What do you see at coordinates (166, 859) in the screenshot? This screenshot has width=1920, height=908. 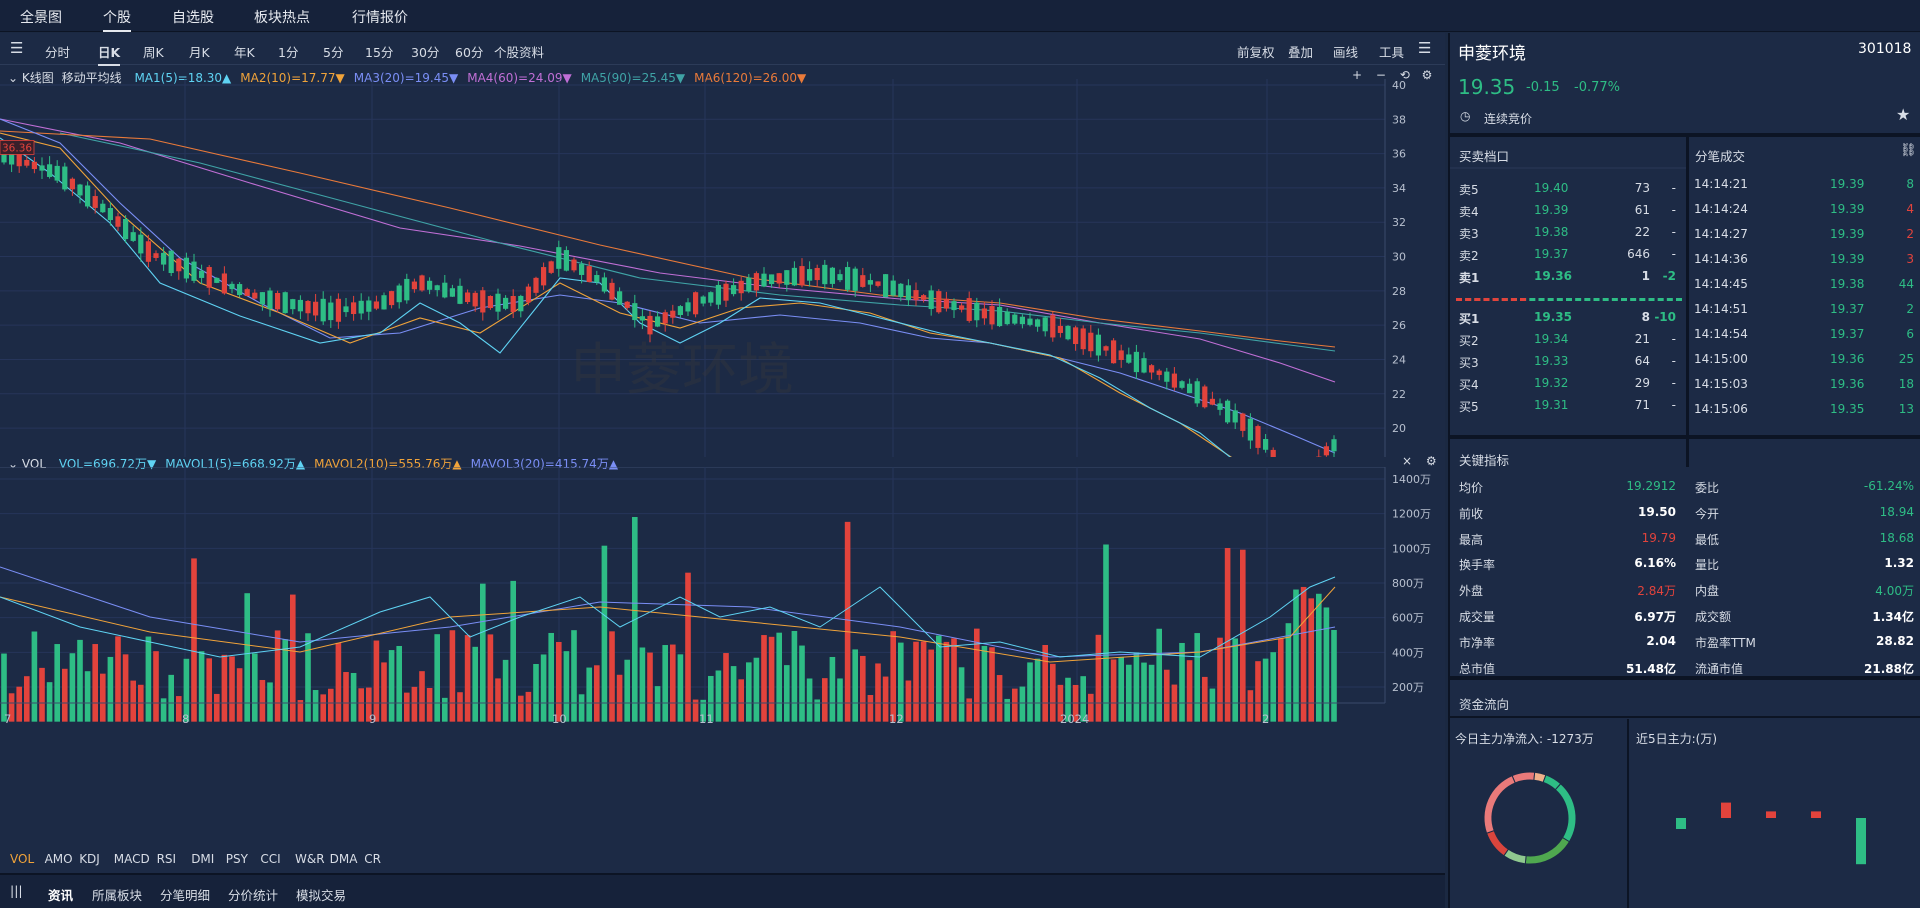 I see `indicator-tab: RSI` at bounding box center [166, 859].